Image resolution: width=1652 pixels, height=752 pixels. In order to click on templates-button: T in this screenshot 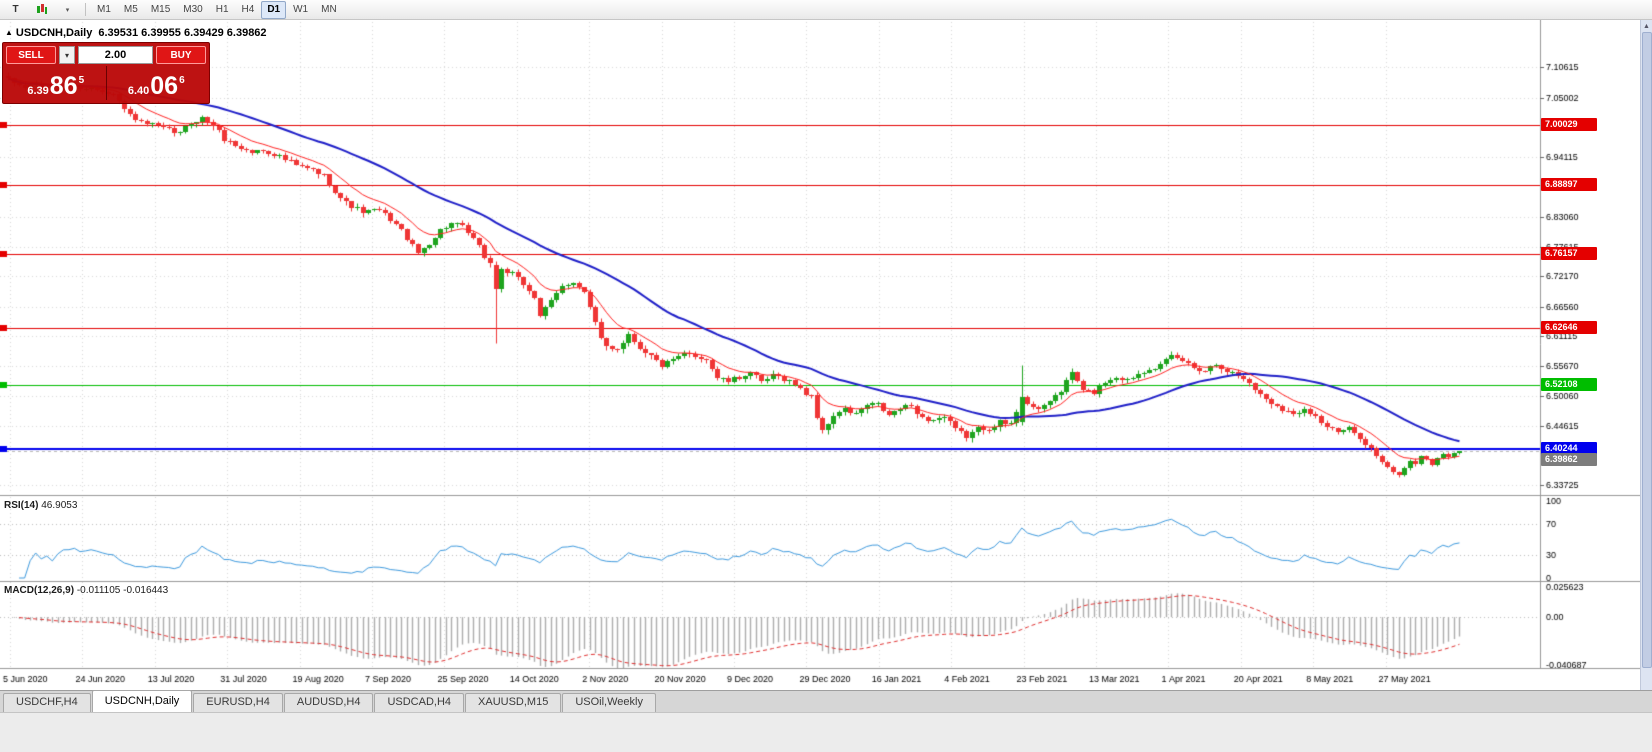, I will do `click(15, 9)`.